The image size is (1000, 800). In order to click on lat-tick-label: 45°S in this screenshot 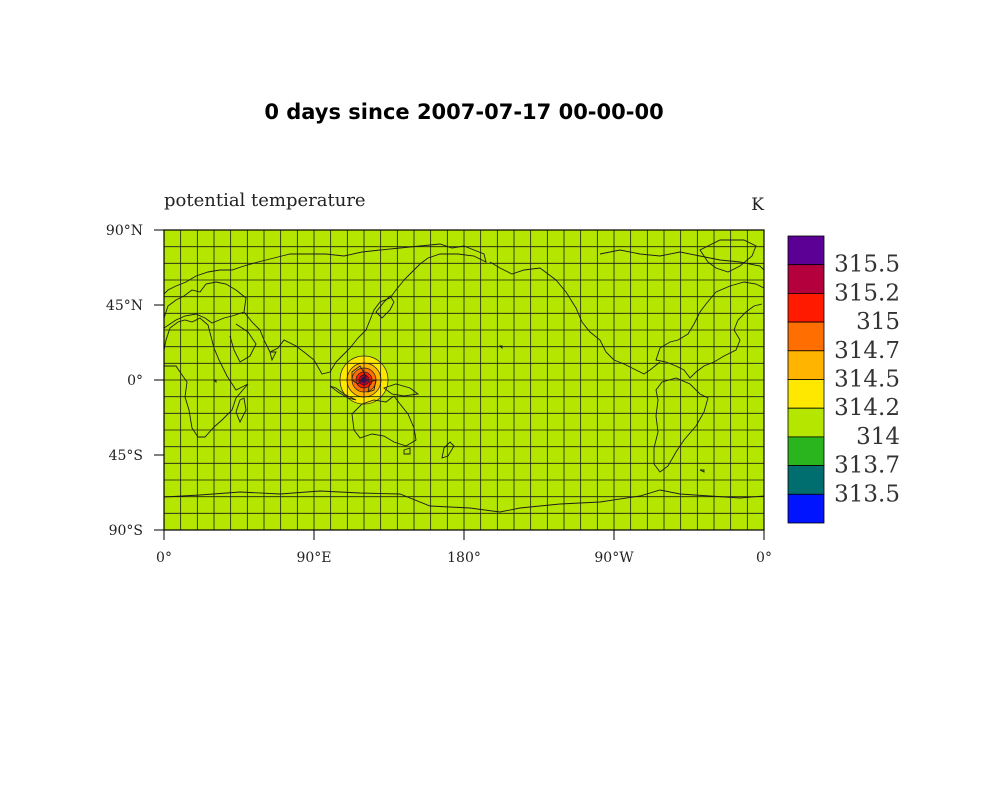, I will do `click(126, 456)`.